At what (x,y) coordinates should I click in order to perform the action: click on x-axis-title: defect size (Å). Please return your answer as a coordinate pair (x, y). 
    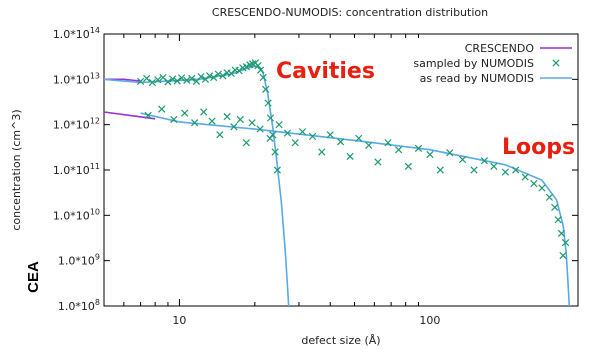
    Looking at the image, I should click on (340, 340).